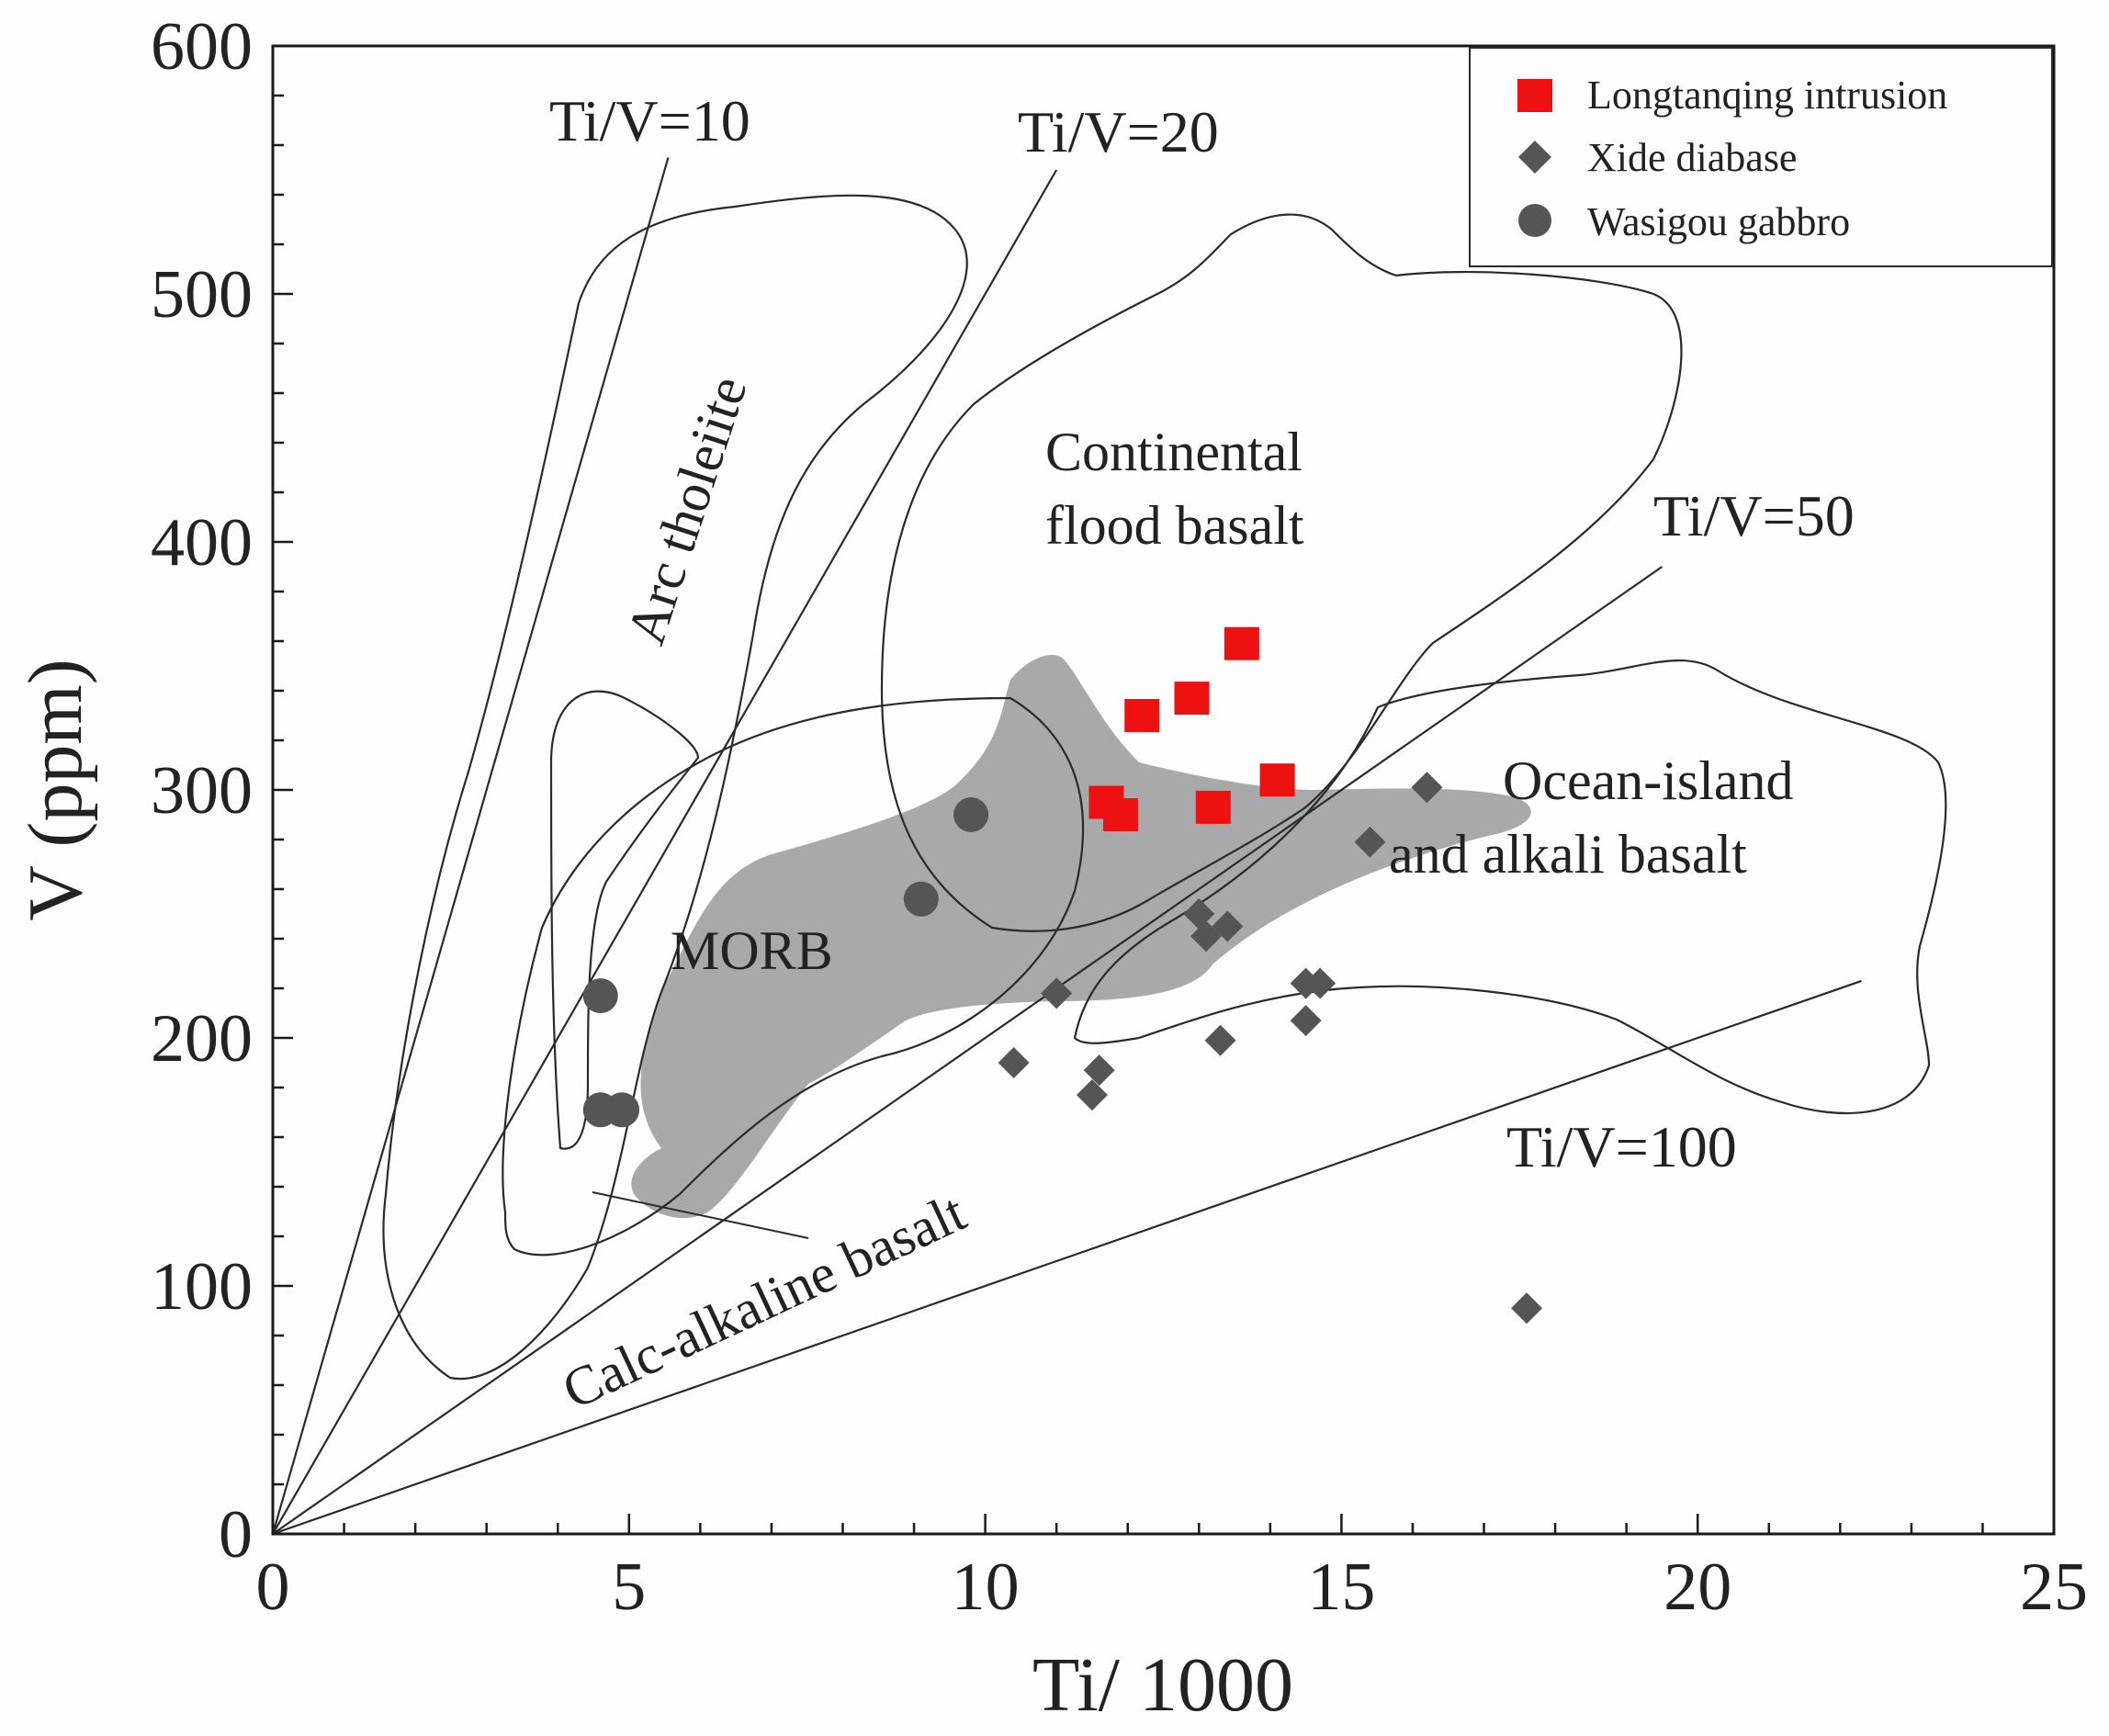  Describe the element at coordinates (1718, 221) in the screenshot. I see `legend-label-wasigou: Wasigou gabbro` at that location.